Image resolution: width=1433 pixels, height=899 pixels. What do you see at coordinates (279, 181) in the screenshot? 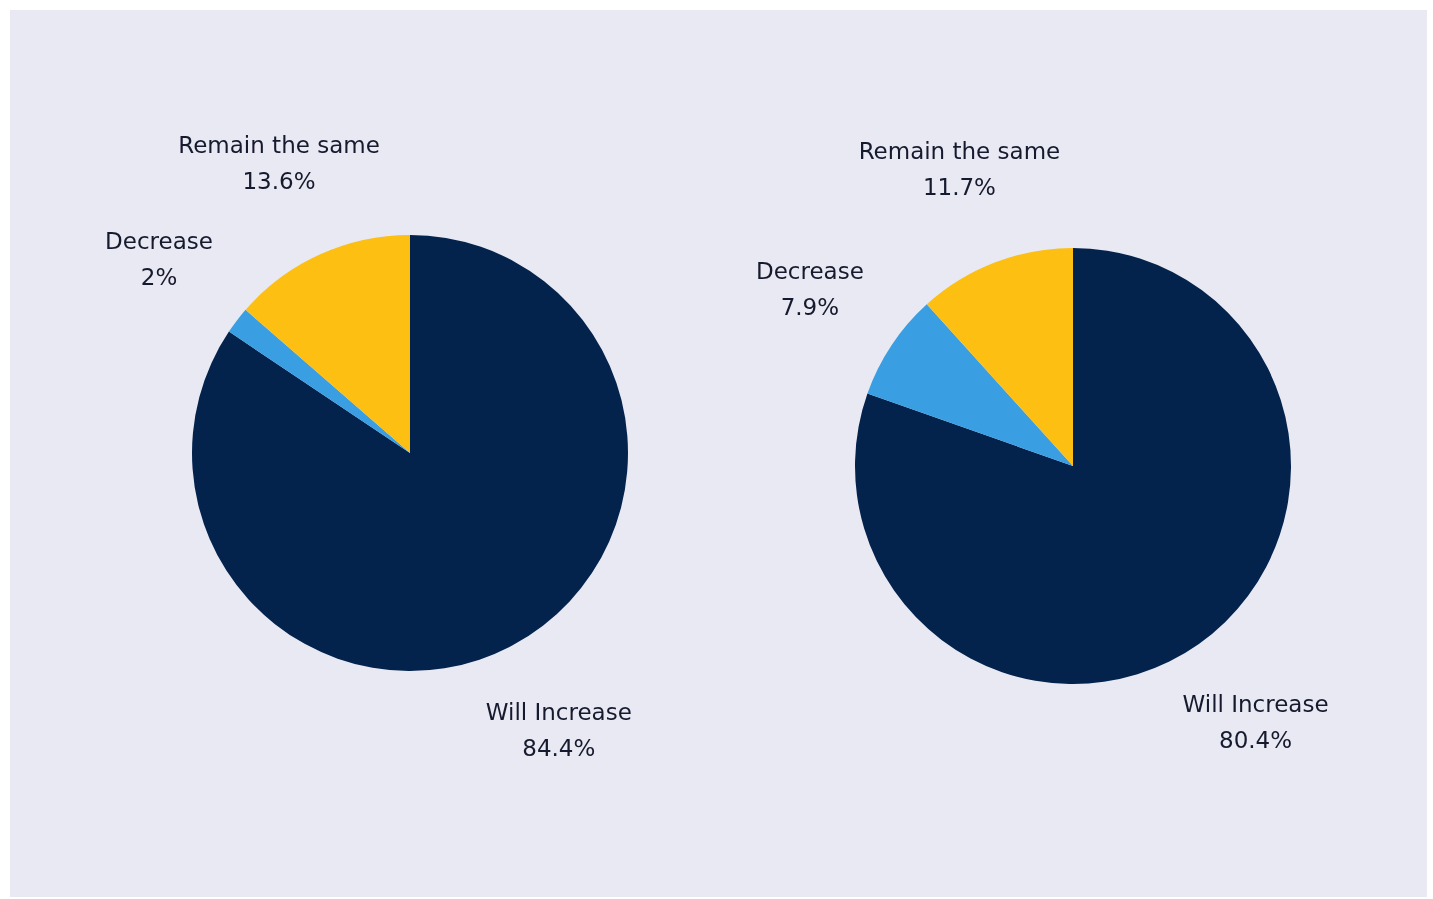
I see `data-label: 13.6%` at bounding box center [279, 181].